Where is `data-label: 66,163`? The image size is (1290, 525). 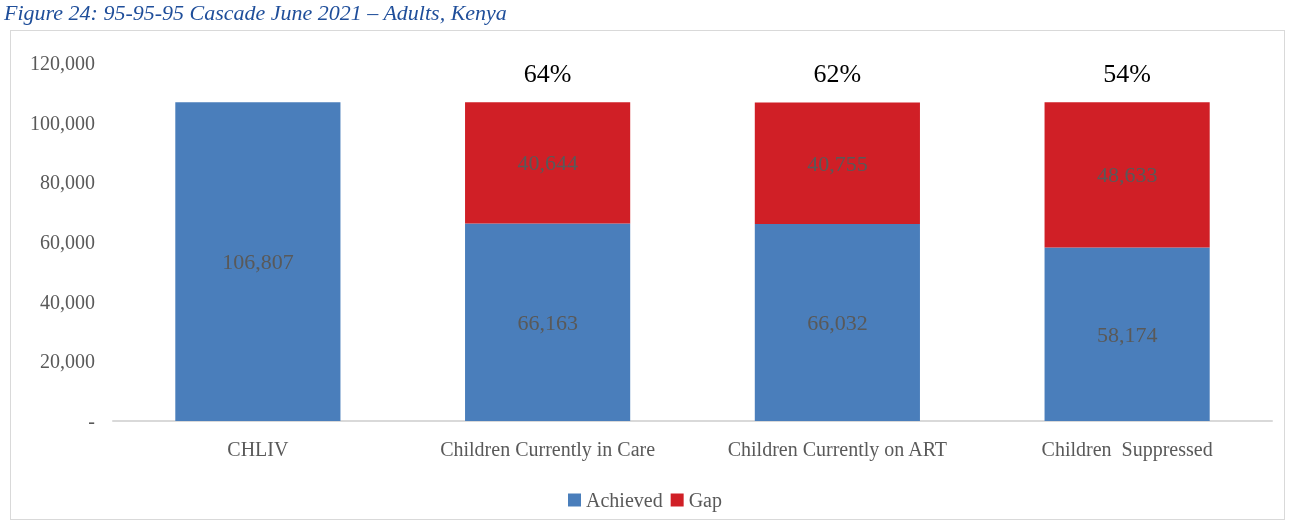 data-label: 66,163 is located at coordinates (547, 322).